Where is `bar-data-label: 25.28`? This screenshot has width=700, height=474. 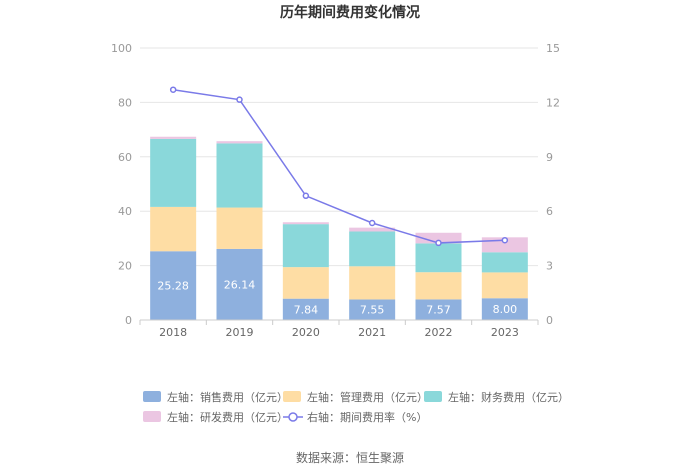 bar-data-label: 25.28 is located at coordinates (173, 286).